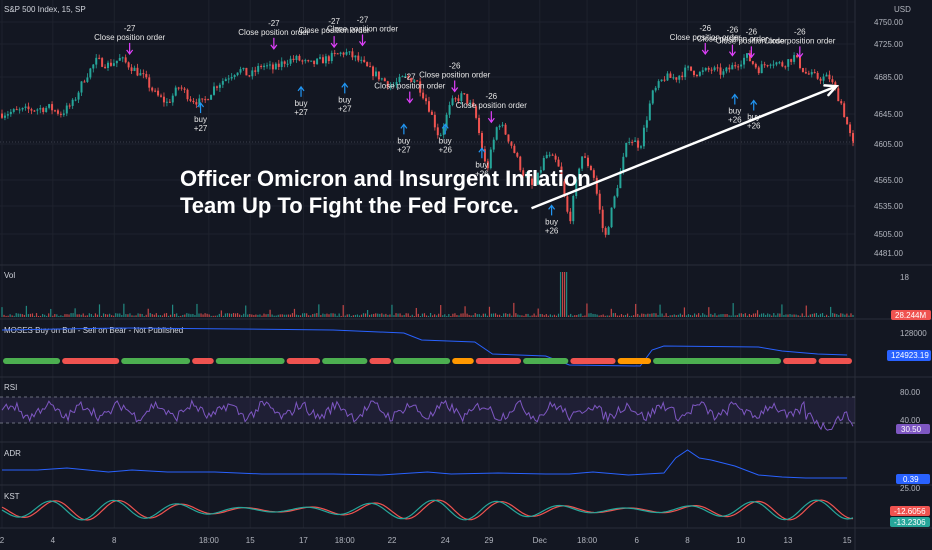 The height and width of the screenshot is (550, 932). I want to click on kst-last-value-2: -13.2306, so click(910, 522).